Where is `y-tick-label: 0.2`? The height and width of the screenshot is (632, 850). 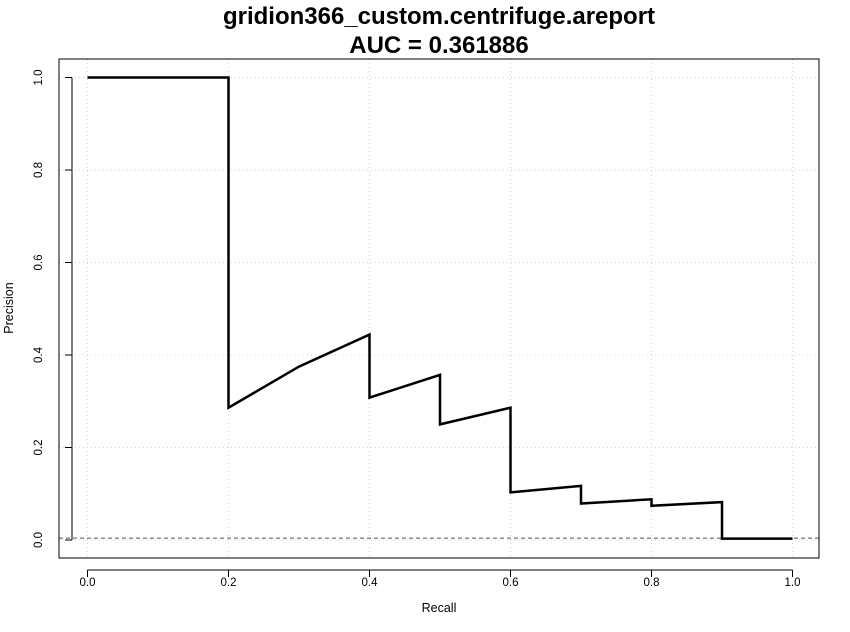 y-tick-label: 0.2 is located at coordinates (39, 448).